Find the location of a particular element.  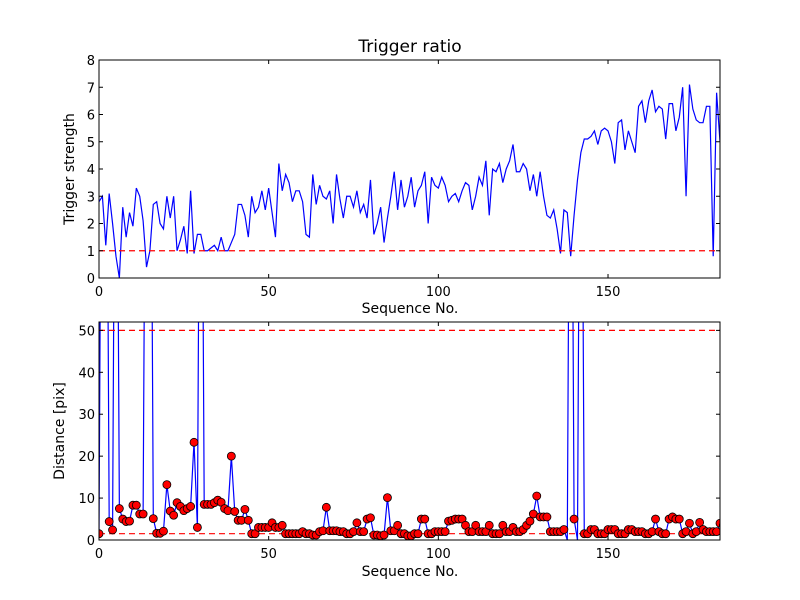

bottom-y-tick-label: 30 is located at coordinates (86, 415).